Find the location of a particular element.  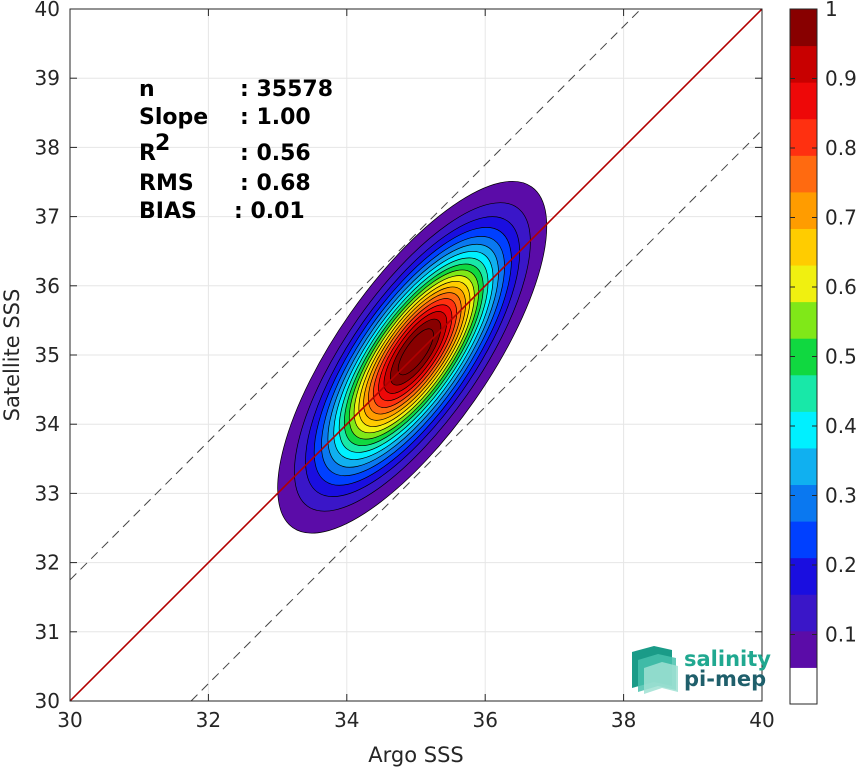

stat-value: : 35578 is located at coordinates (286, 89).